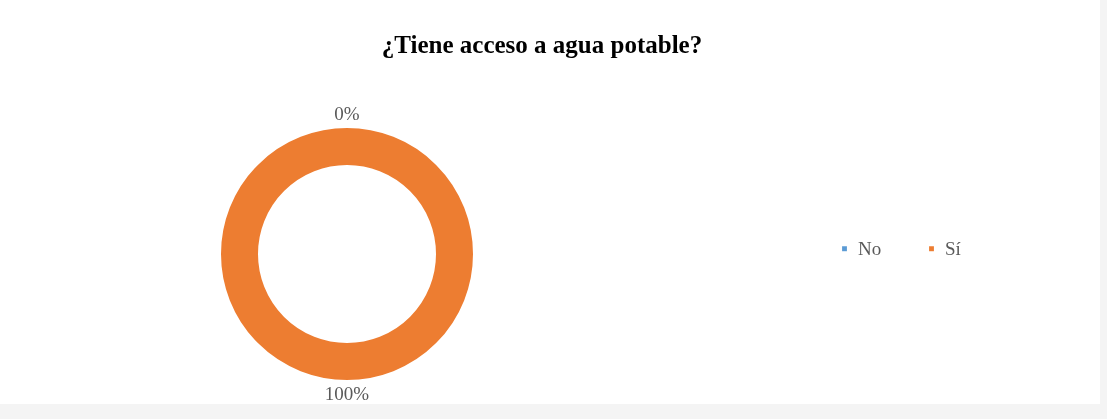 This screenshot has height=419, width=1107. I want to click on data-label: 100%, so click(347, 393).